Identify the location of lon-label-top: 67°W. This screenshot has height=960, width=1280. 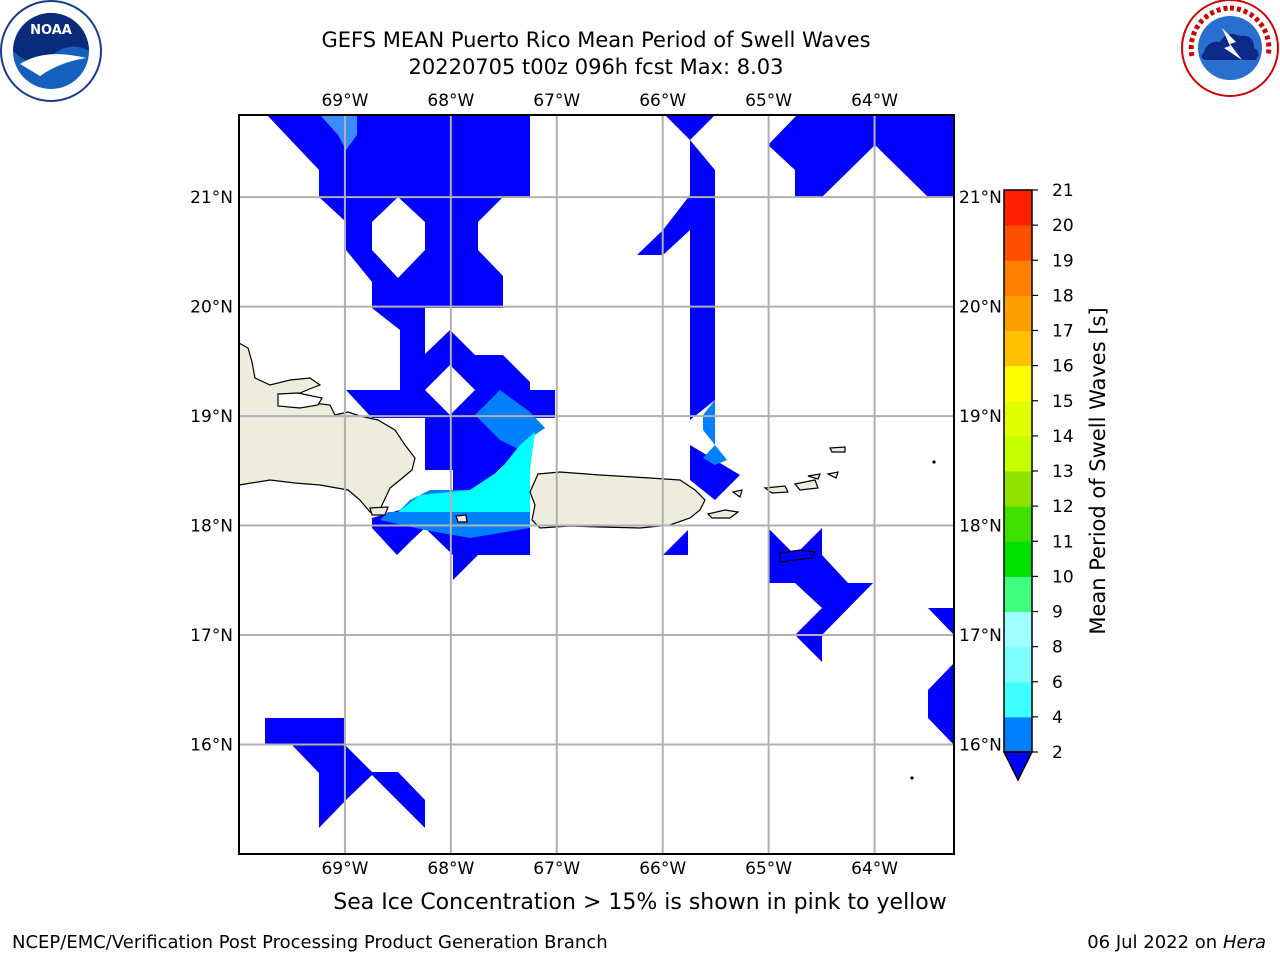
(556, 101).